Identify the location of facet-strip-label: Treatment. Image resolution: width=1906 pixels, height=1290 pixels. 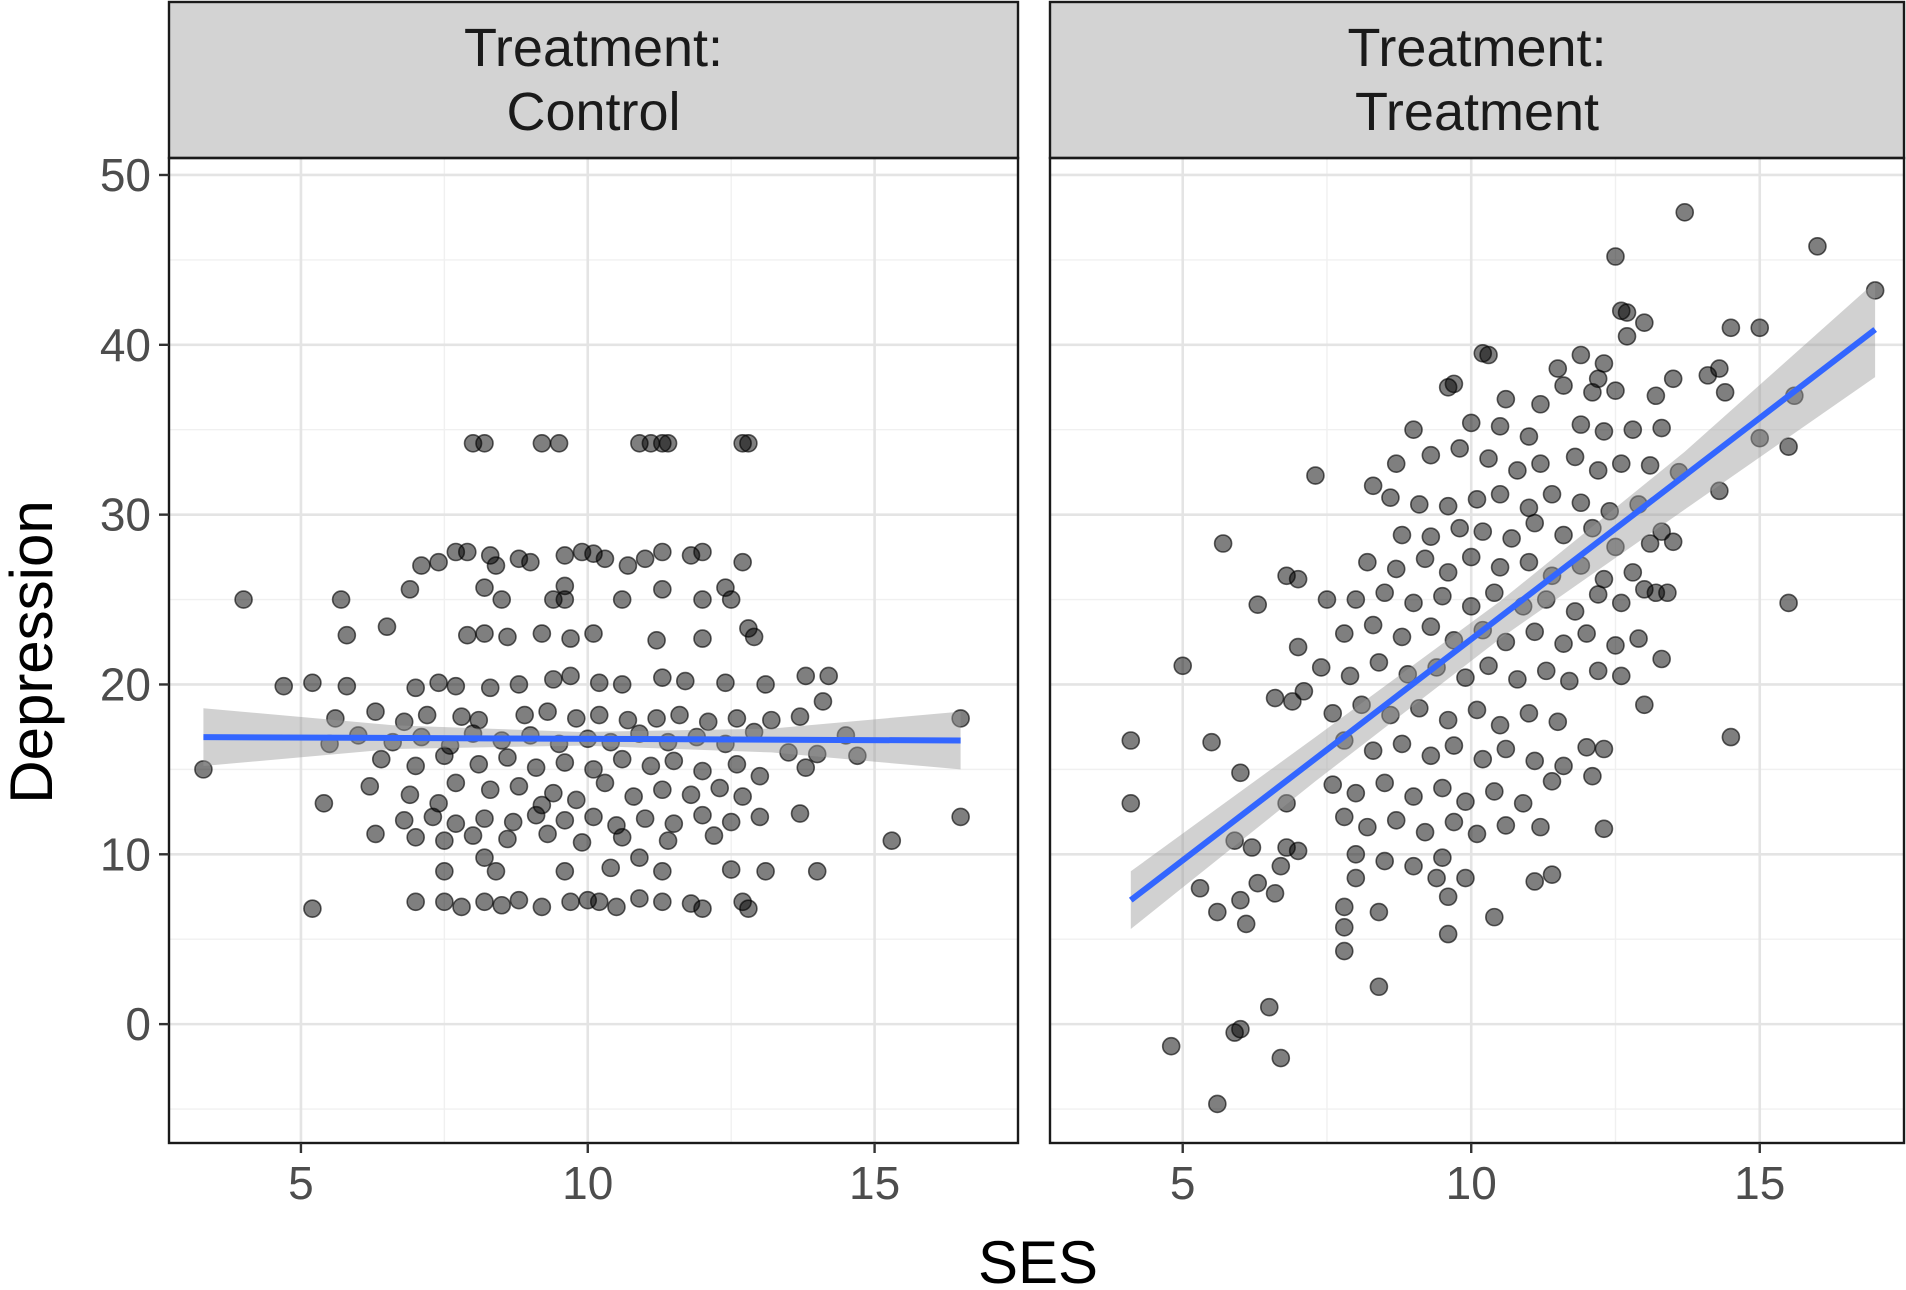
(1477, 112).